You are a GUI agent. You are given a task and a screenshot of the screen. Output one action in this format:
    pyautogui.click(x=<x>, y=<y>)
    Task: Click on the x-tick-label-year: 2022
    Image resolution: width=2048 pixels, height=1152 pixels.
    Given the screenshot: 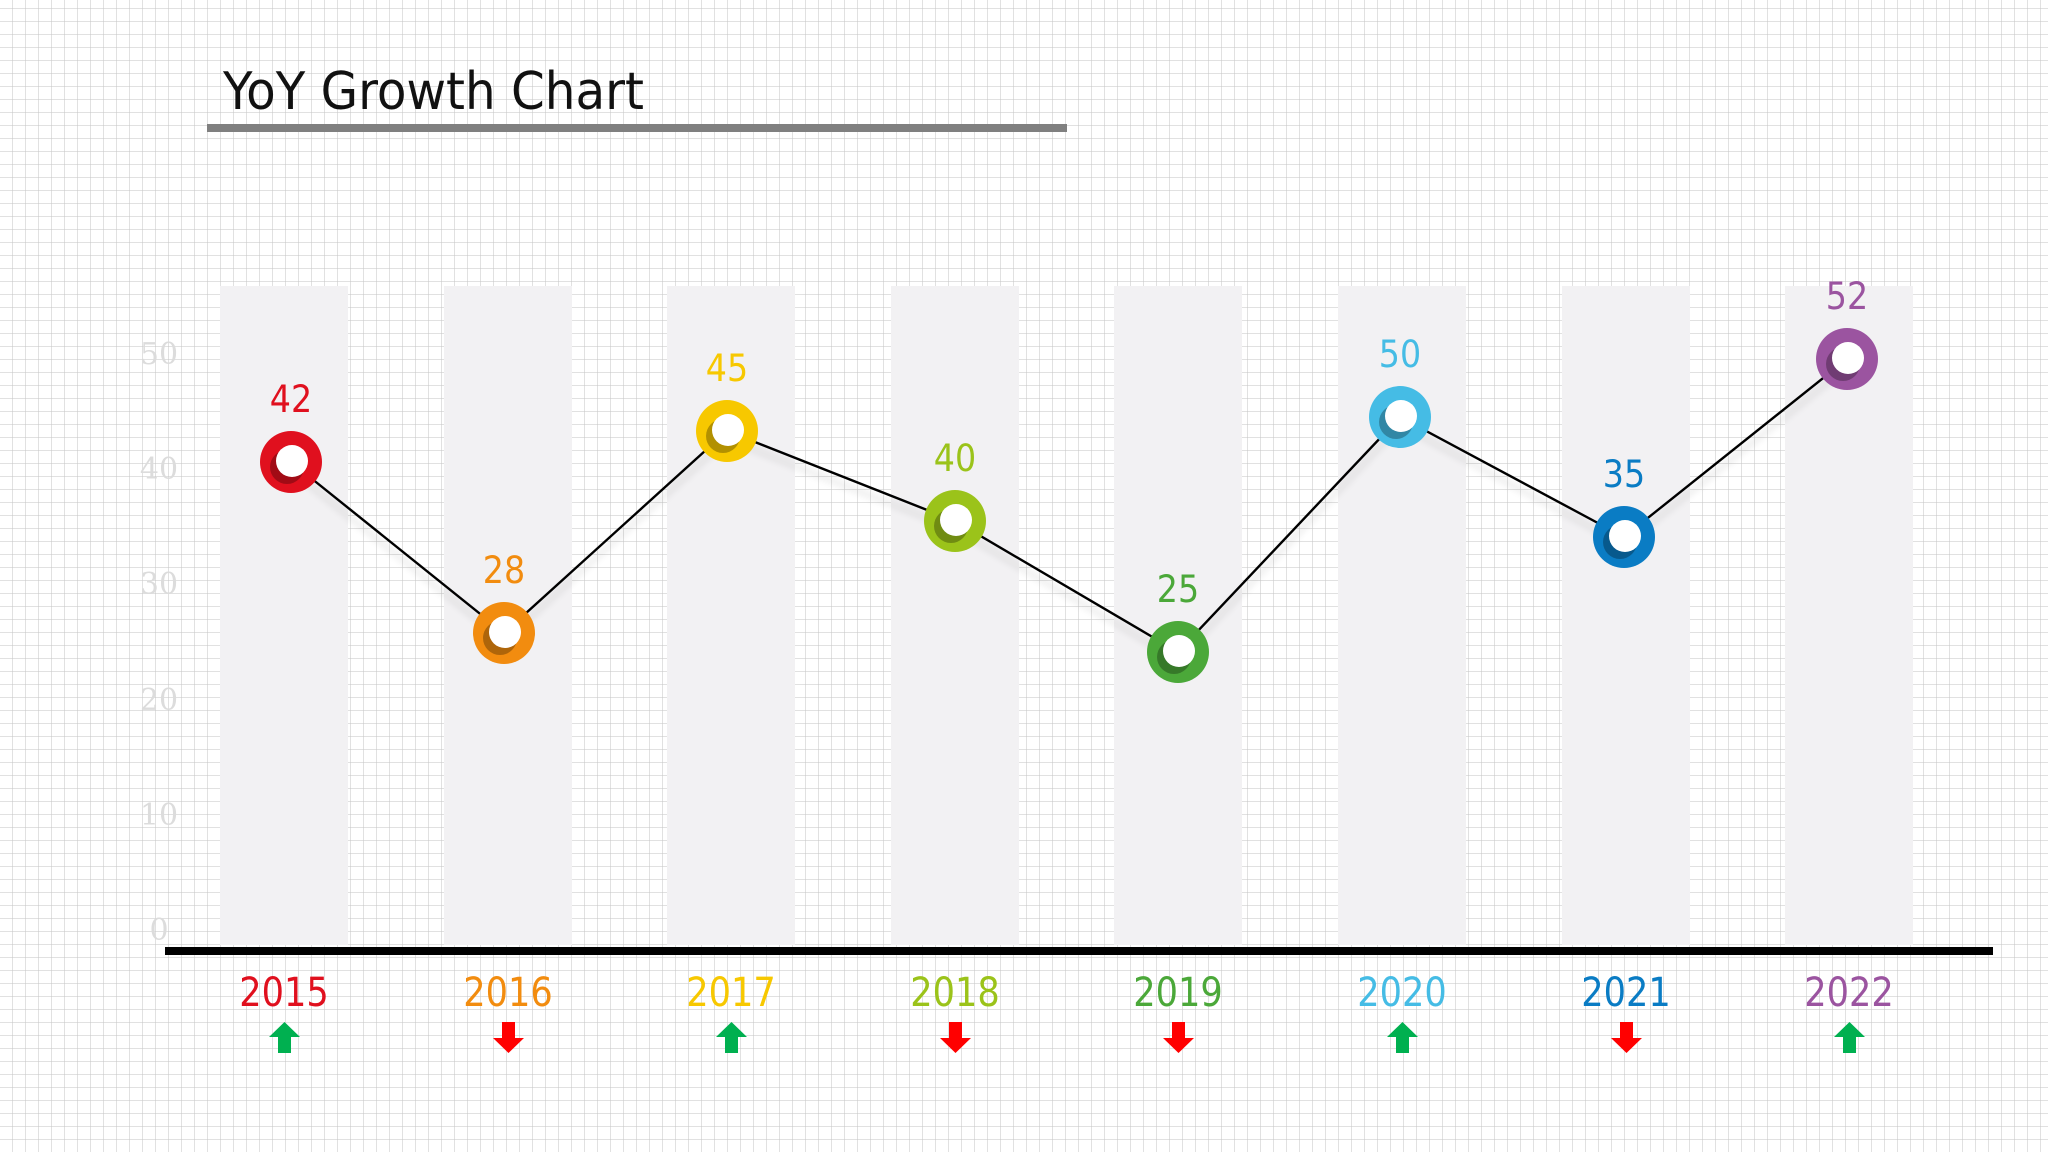 What is the action you would take?
    pyautogui.click(x=1849, y=993)
    